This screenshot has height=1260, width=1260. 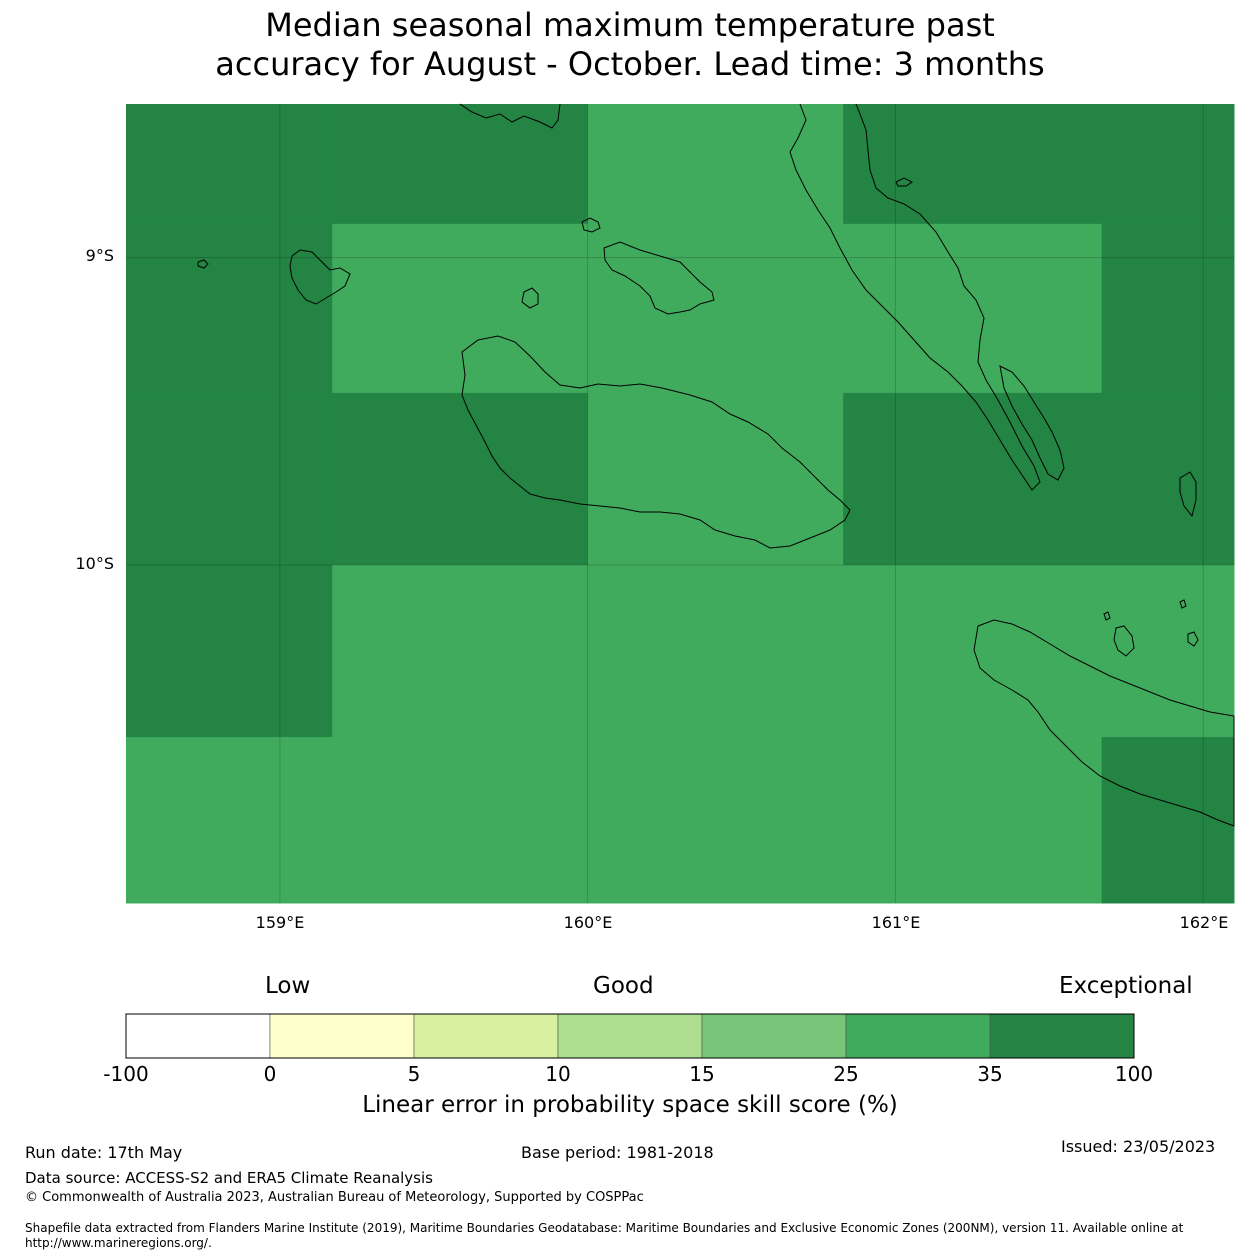 I want to click on island-tiny-e2, so click(x=1183, y=604).